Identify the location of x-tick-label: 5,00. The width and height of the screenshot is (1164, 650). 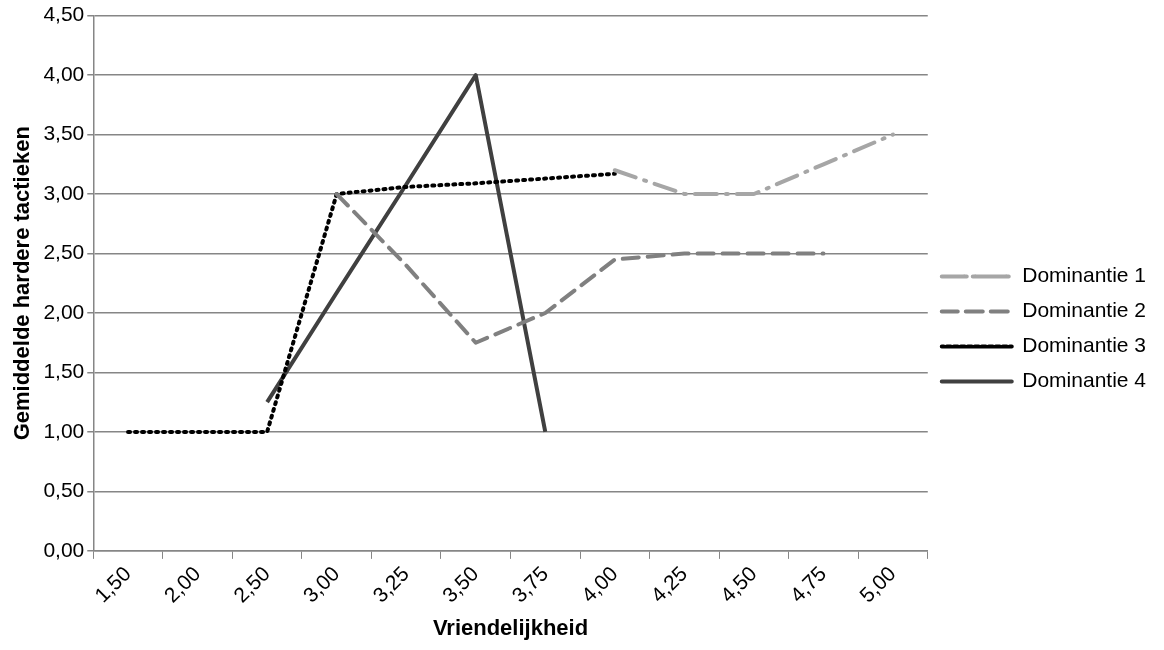
(877, 584).